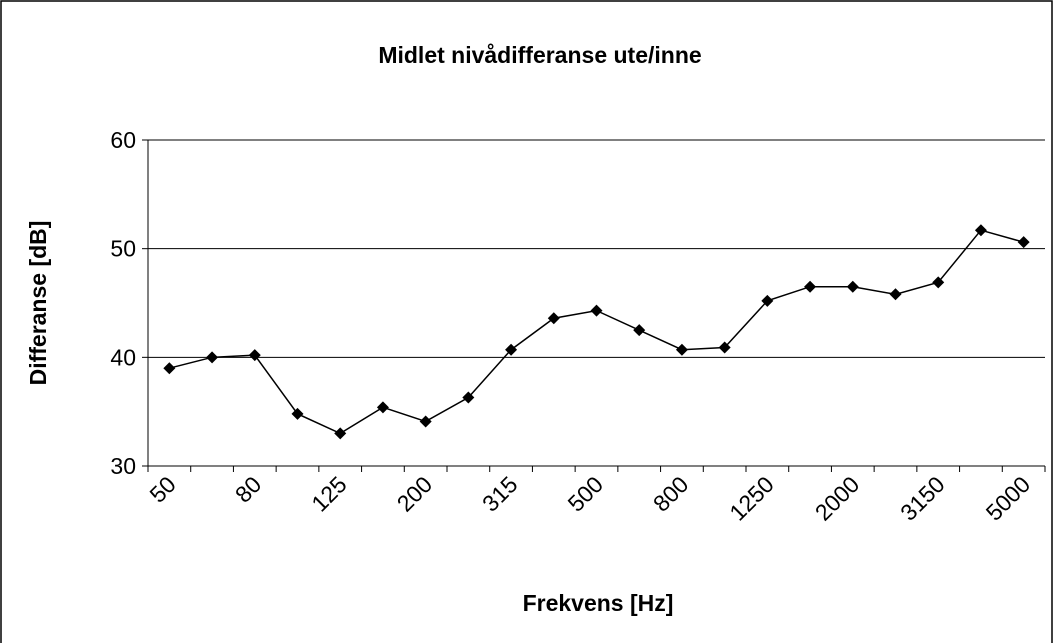 The width and height of the screenshot is (1053, 643). What do you see at coordinates (539, 55) in the screenshot?
I see `chart-title: Midlet nivådifferanse ute/inne` at bounding box center [539, 55].